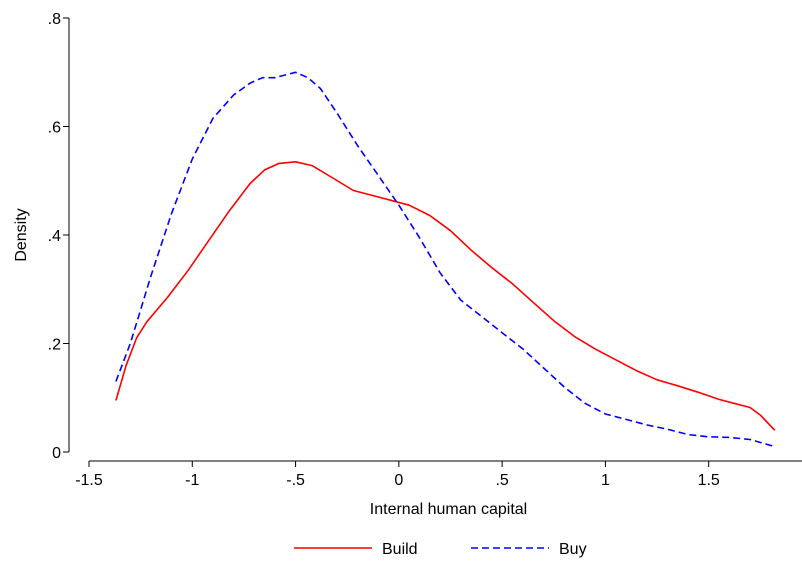 The image size is (802, 567). Describe the element at coordinates (56, 453) in the screenshot. I see `y-tick-label: 0` at that location.